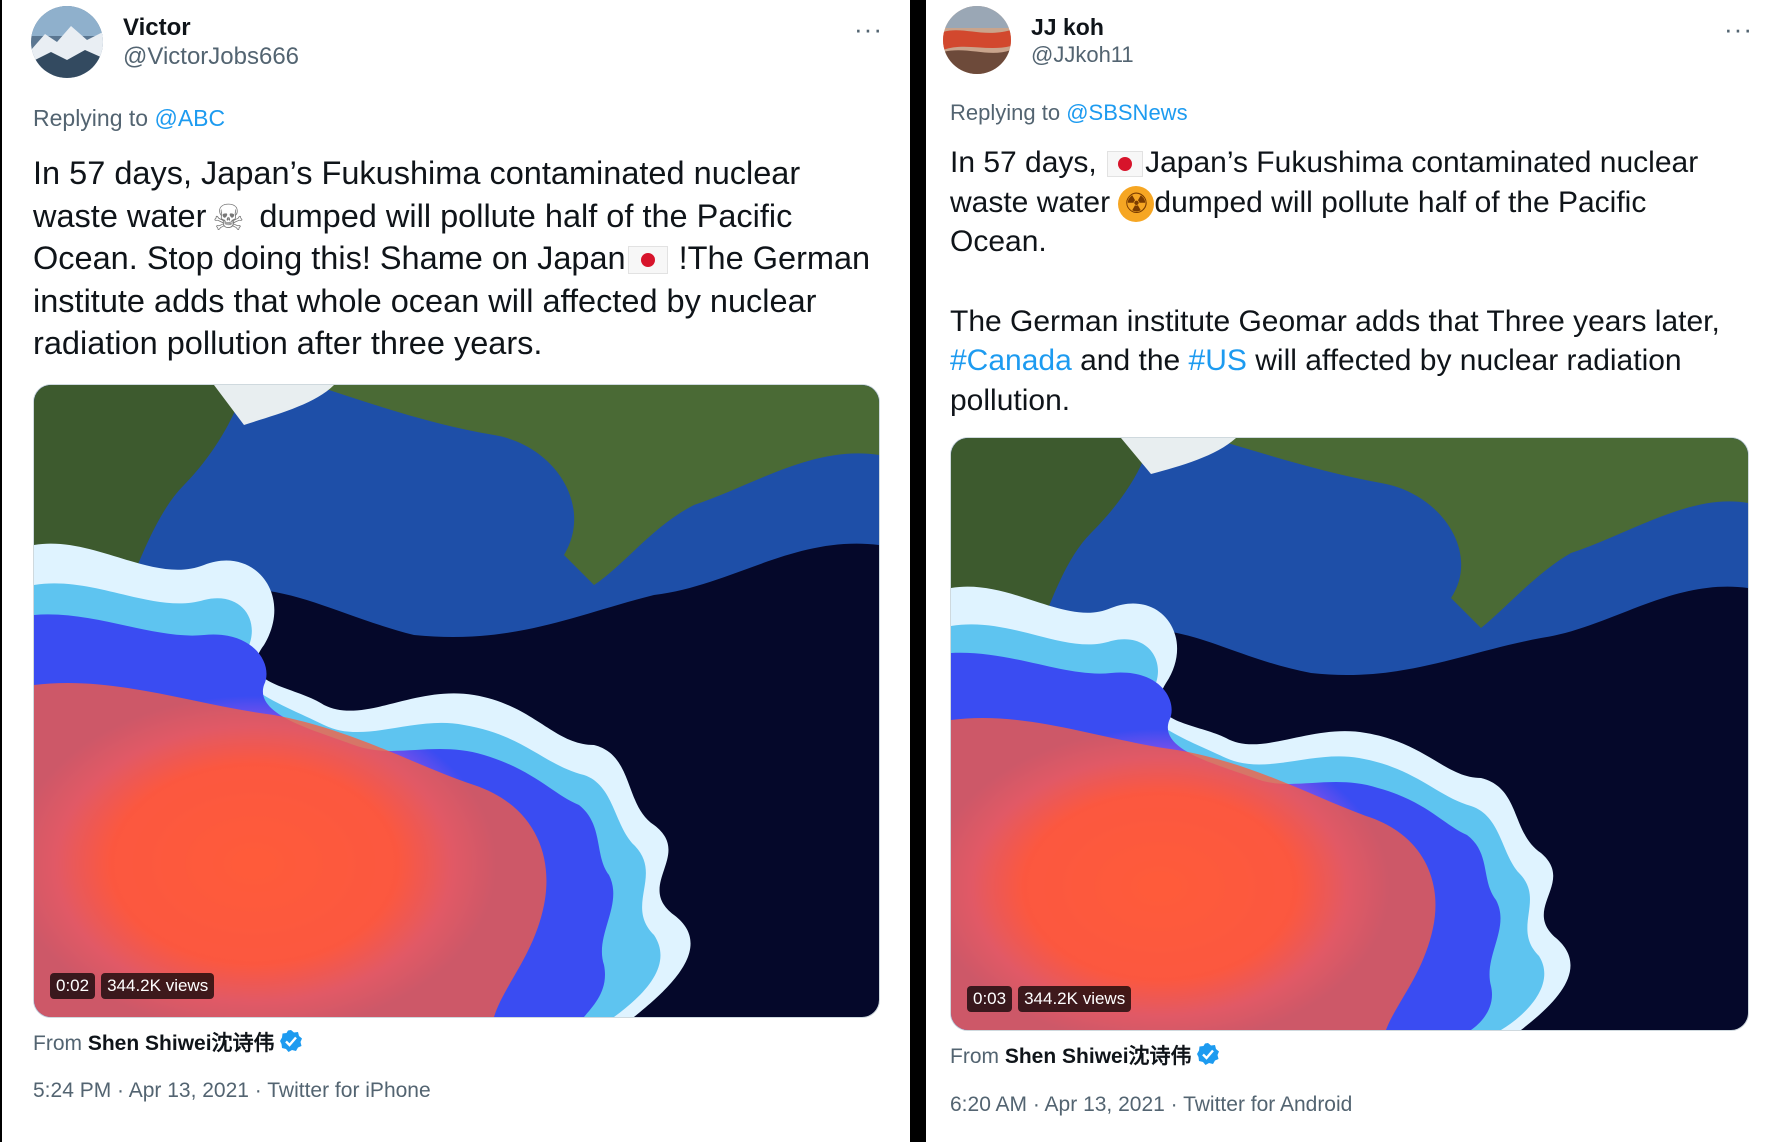  What do you see at coordinates (1217, 360) in the screenshot?
I see `hashtag-us-link: #US` at bounding box center [1217, 360].